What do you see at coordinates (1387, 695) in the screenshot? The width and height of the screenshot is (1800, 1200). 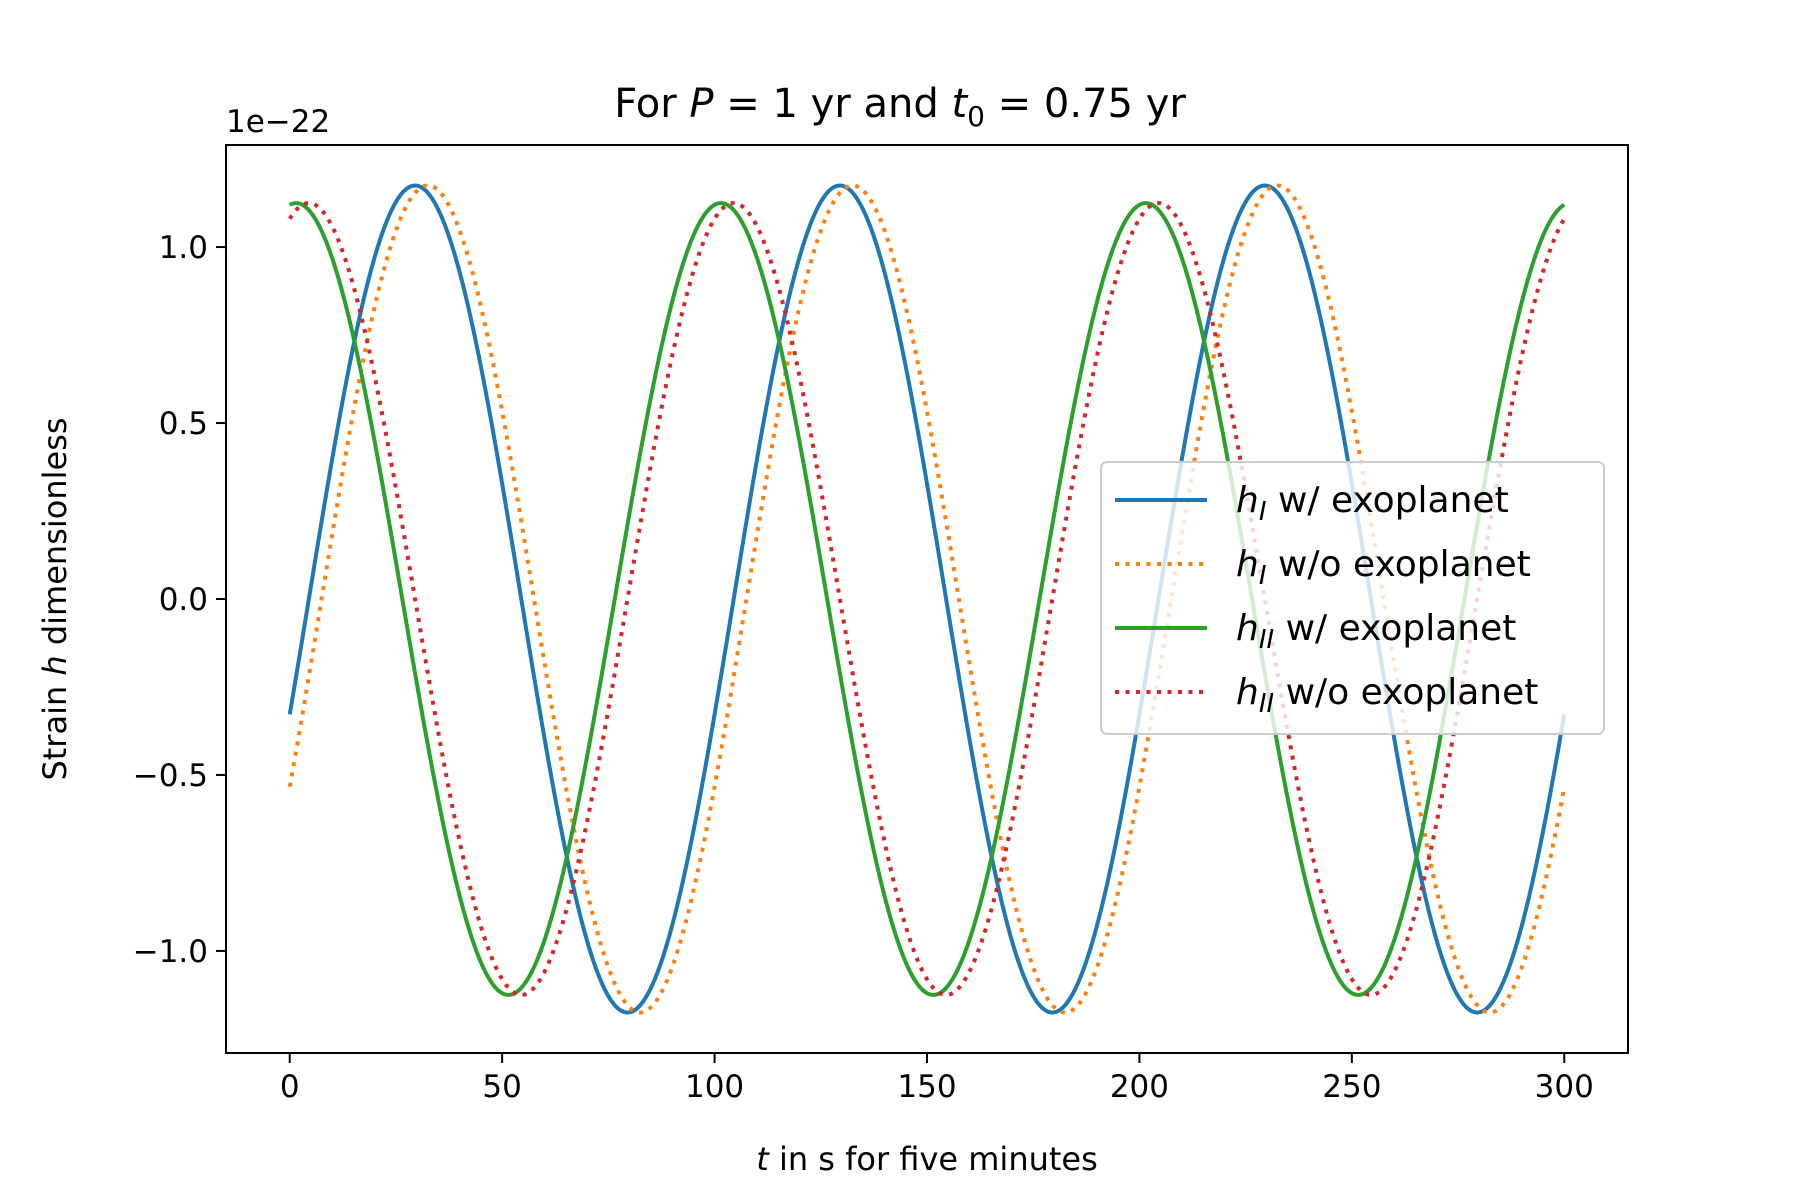 I see `legend-label-4: hII w/o exoplanet` at bounding box center [1387, 695].